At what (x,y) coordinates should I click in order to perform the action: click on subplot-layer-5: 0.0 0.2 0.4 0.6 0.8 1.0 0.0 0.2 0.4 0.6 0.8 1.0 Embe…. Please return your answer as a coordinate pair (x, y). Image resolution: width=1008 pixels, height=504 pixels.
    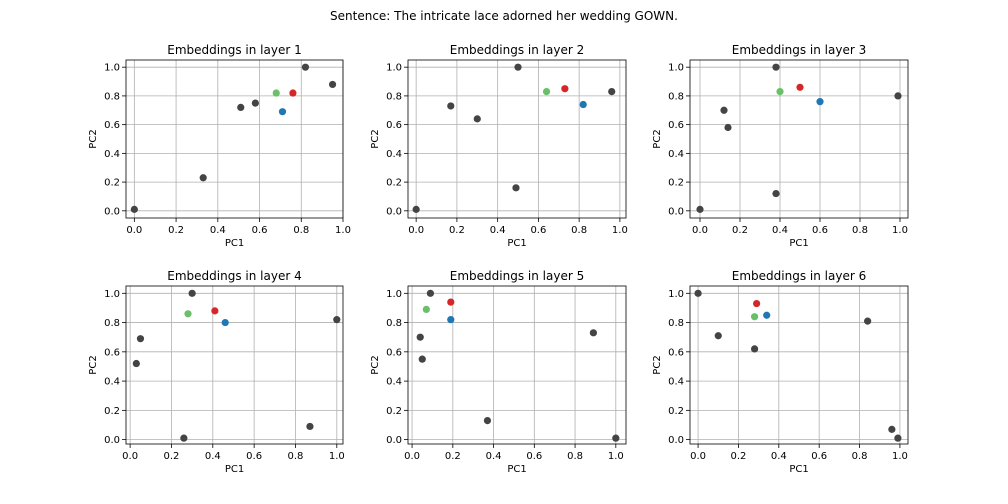
    Looking at the image, I should click on (498, 372).